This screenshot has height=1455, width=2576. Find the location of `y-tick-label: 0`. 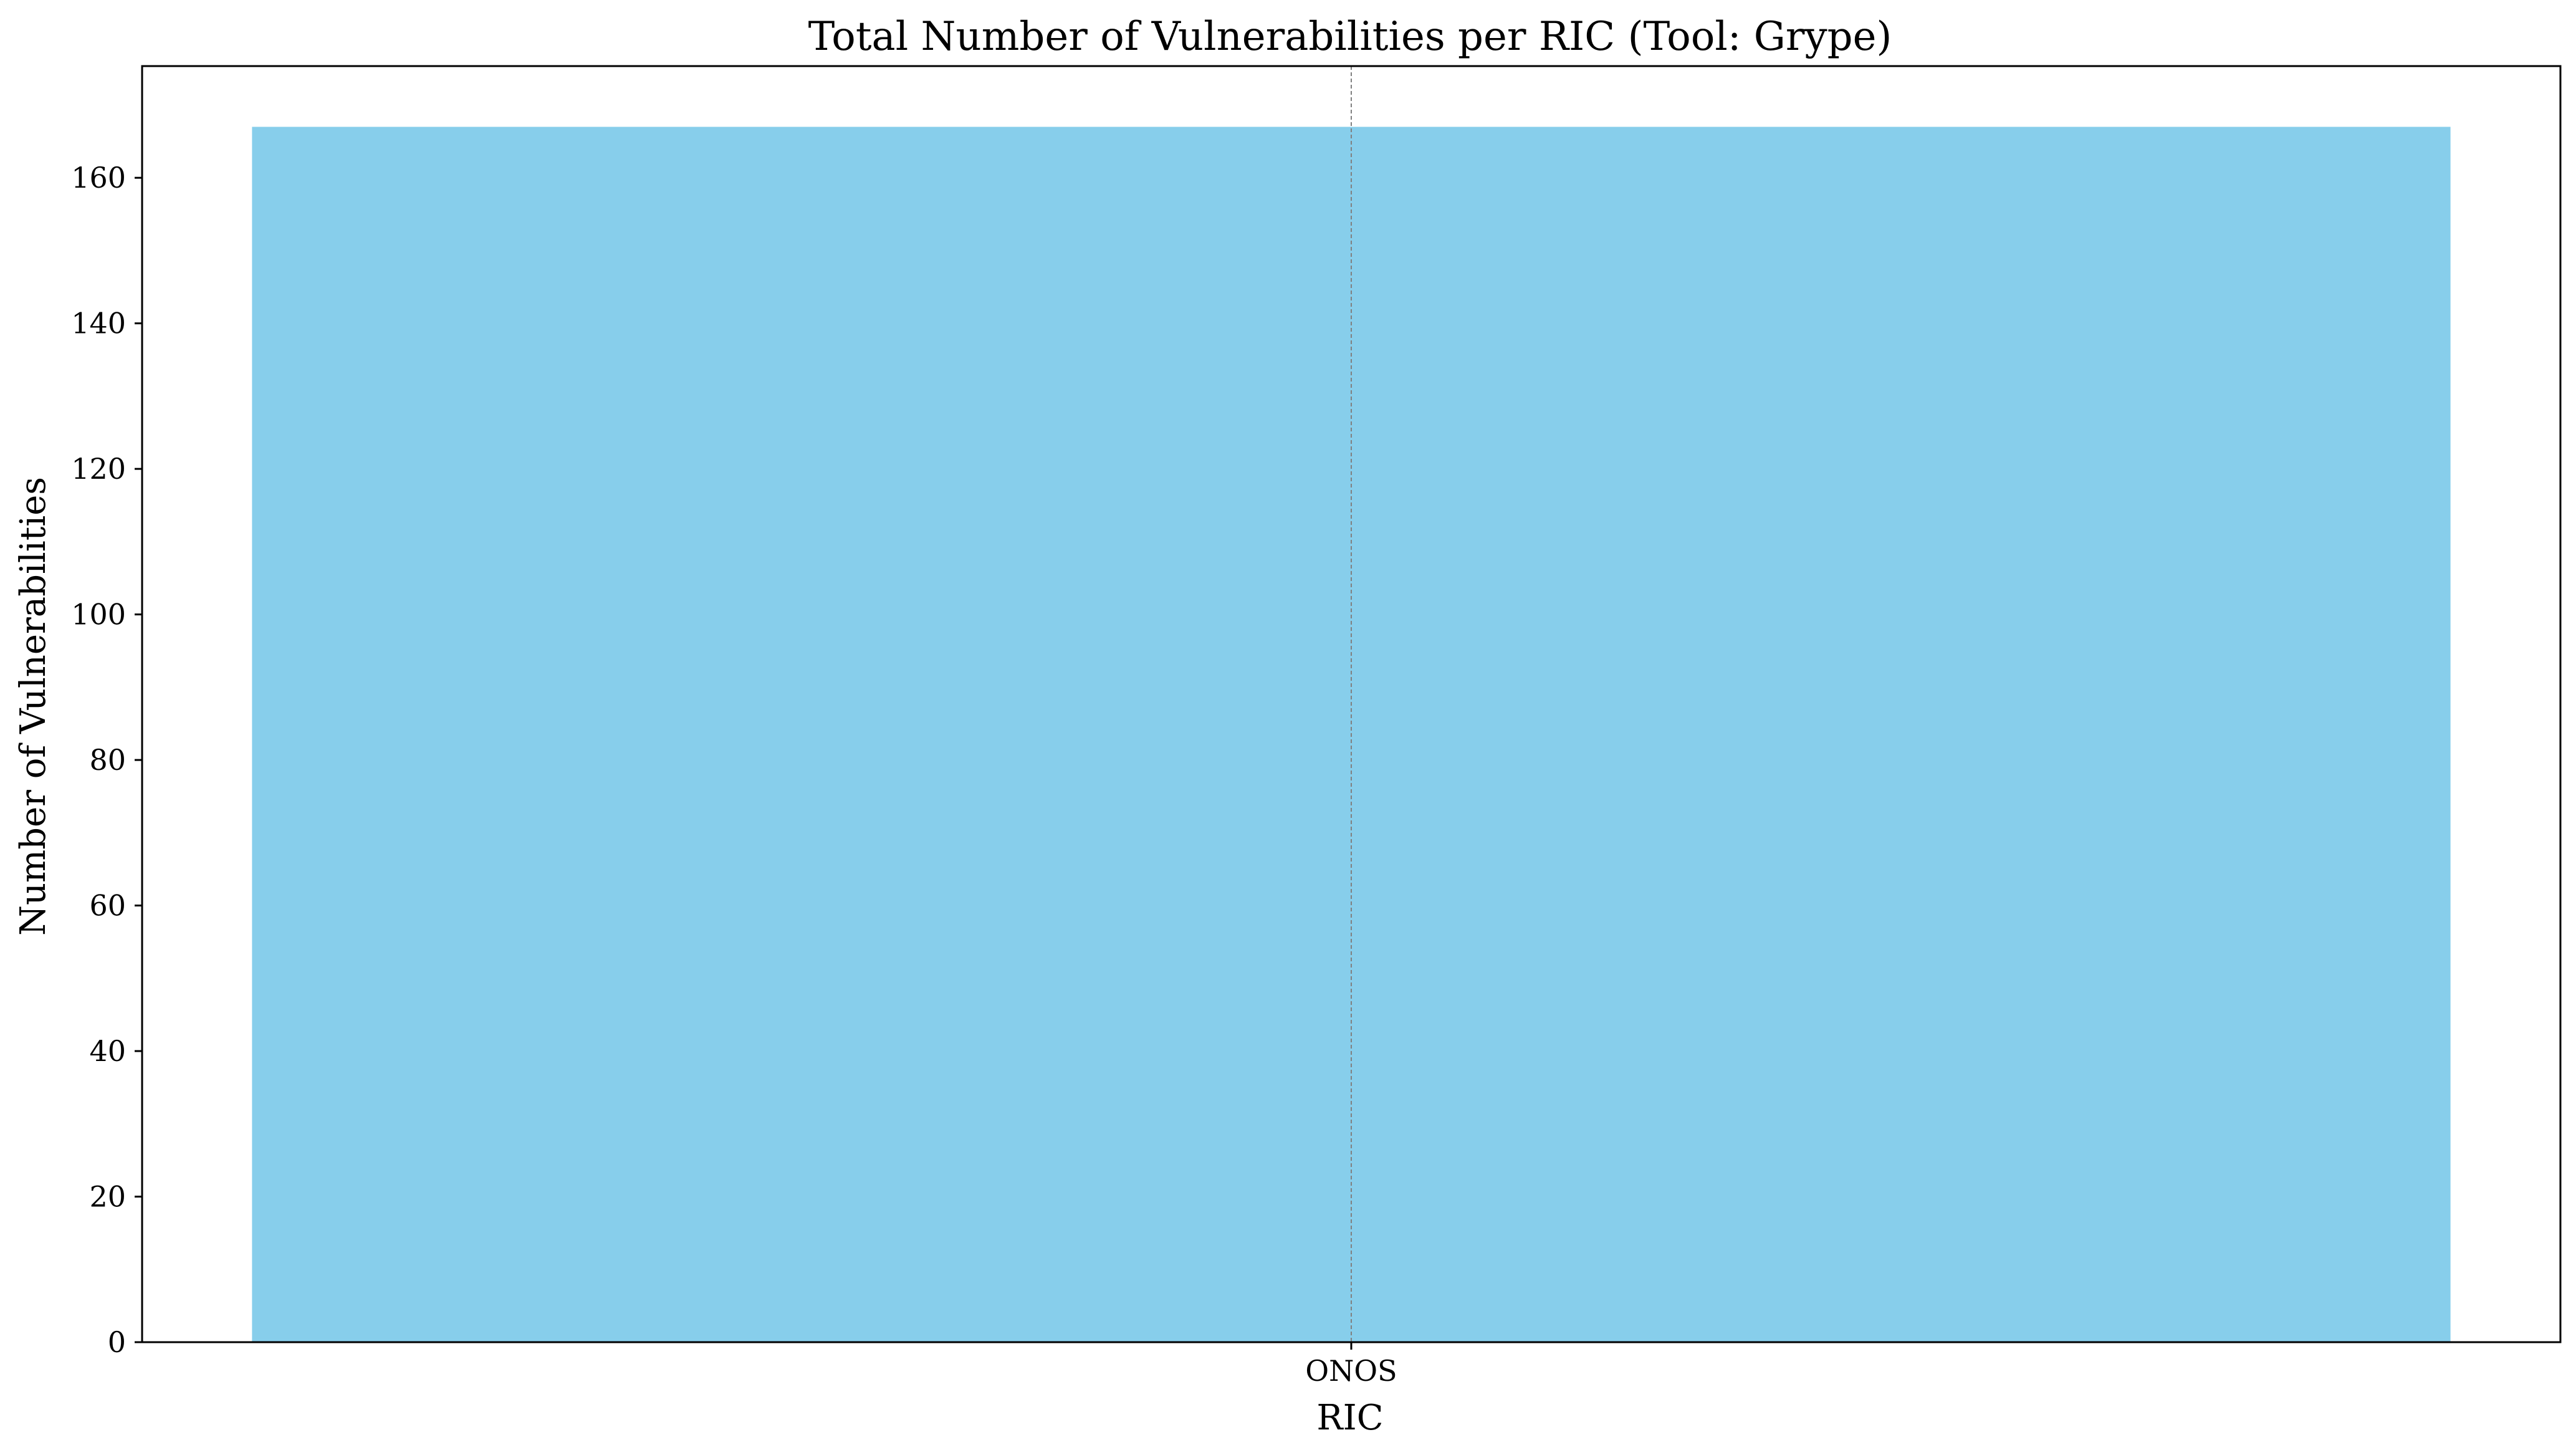

y-tick-label: 0 is located at coordinates (117, 1342).